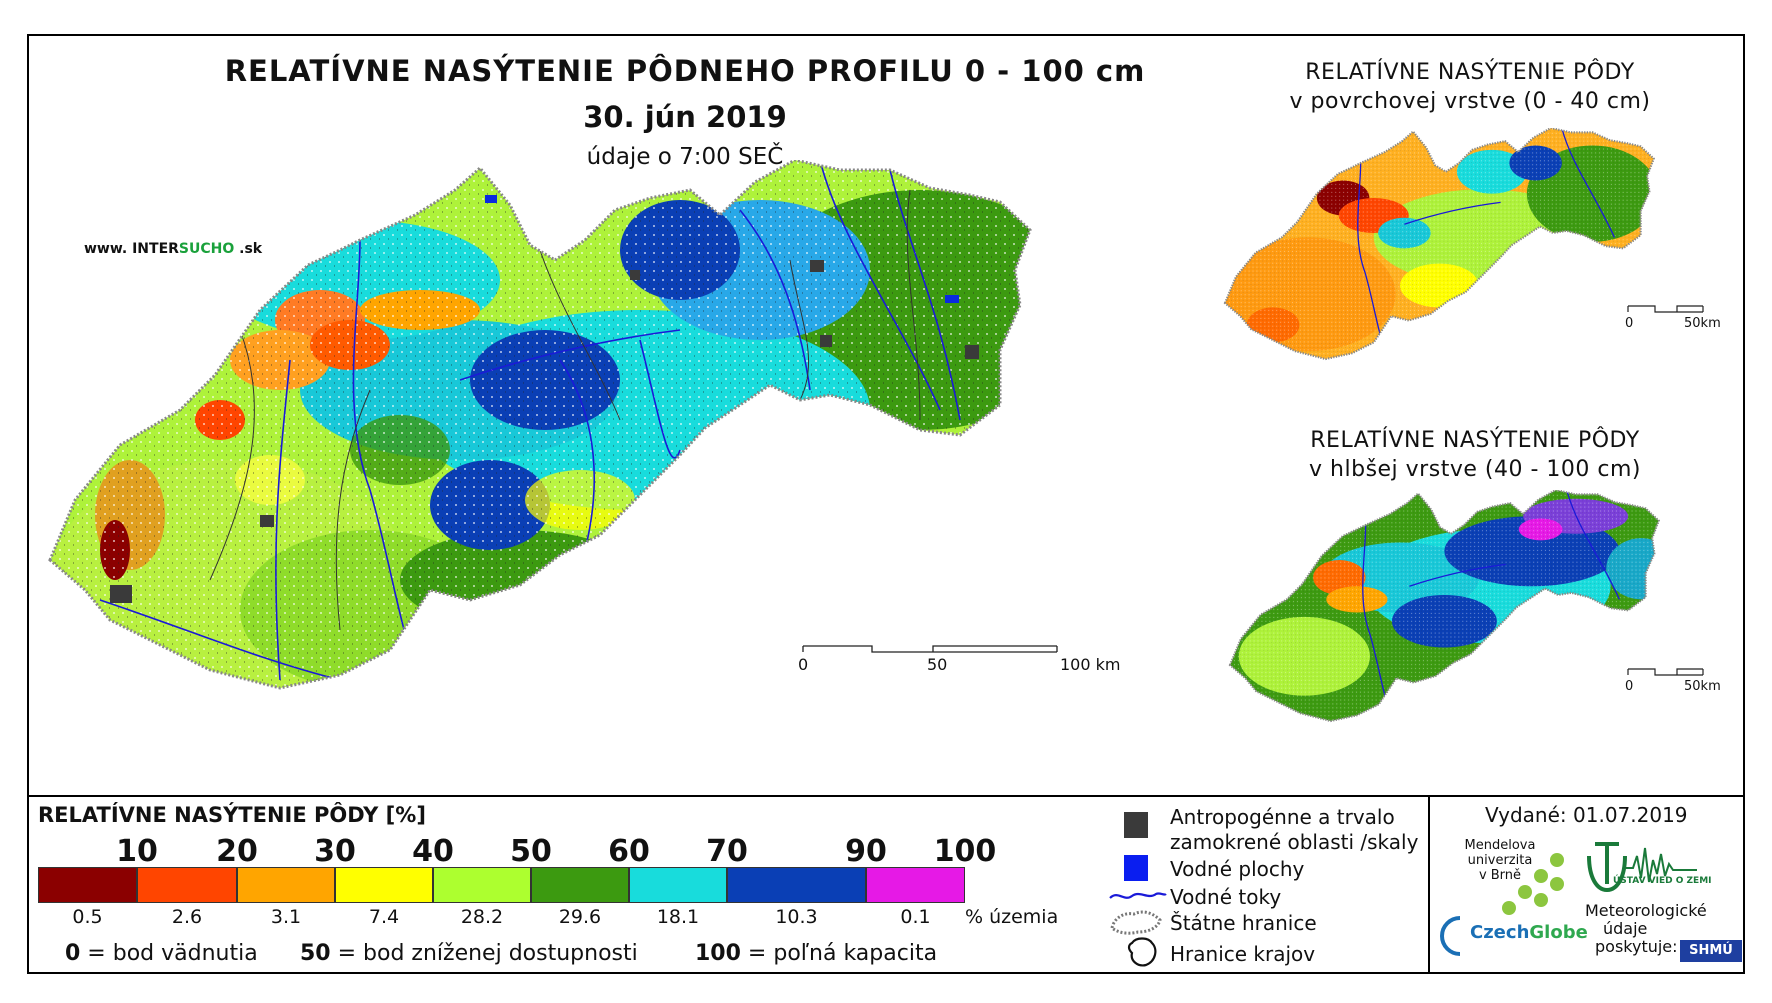 Image resolution: width=1772 pixels, height=1003 pixels. Describe the element at coordinates (1662, 881) in the screenshot. I see `ustav-vied-logo-text: ÚSTAV VIED O ZEMI` at that location.